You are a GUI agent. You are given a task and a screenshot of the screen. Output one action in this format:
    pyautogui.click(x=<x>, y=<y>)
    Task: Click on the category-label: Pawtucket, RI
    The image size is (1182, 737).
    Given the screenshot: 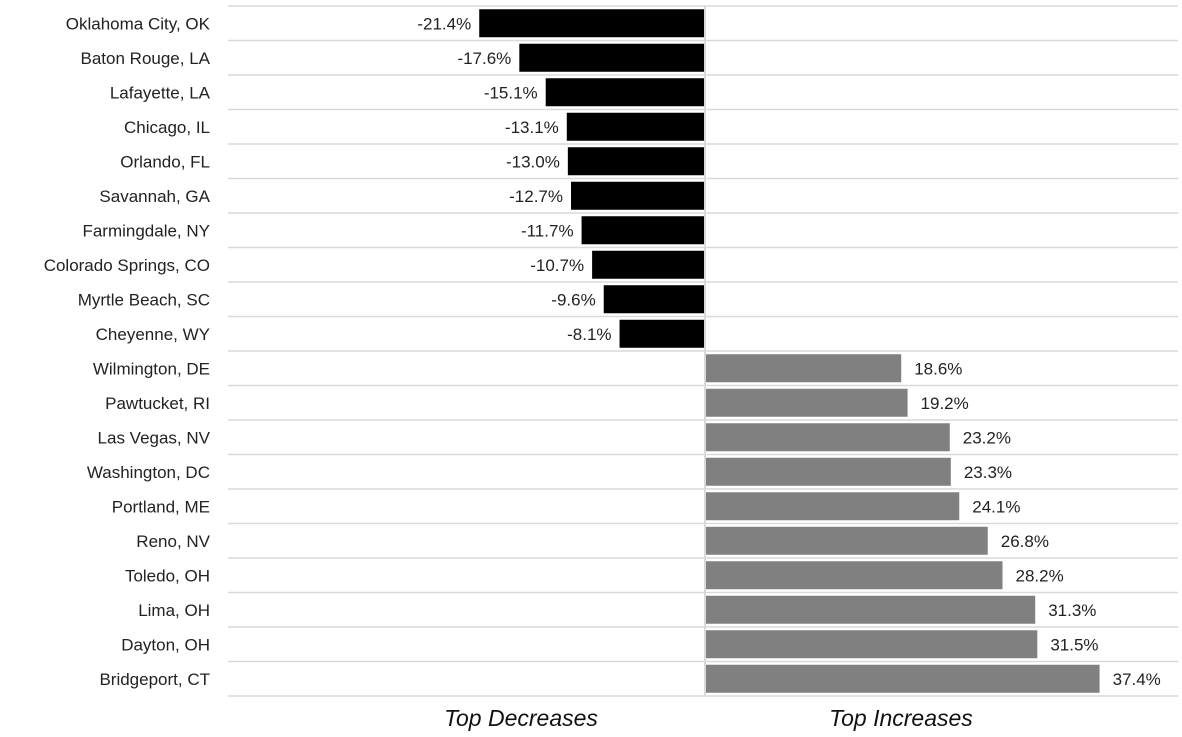 What is the action you would take?
    pyautogui.click(x=157, y=403)
    